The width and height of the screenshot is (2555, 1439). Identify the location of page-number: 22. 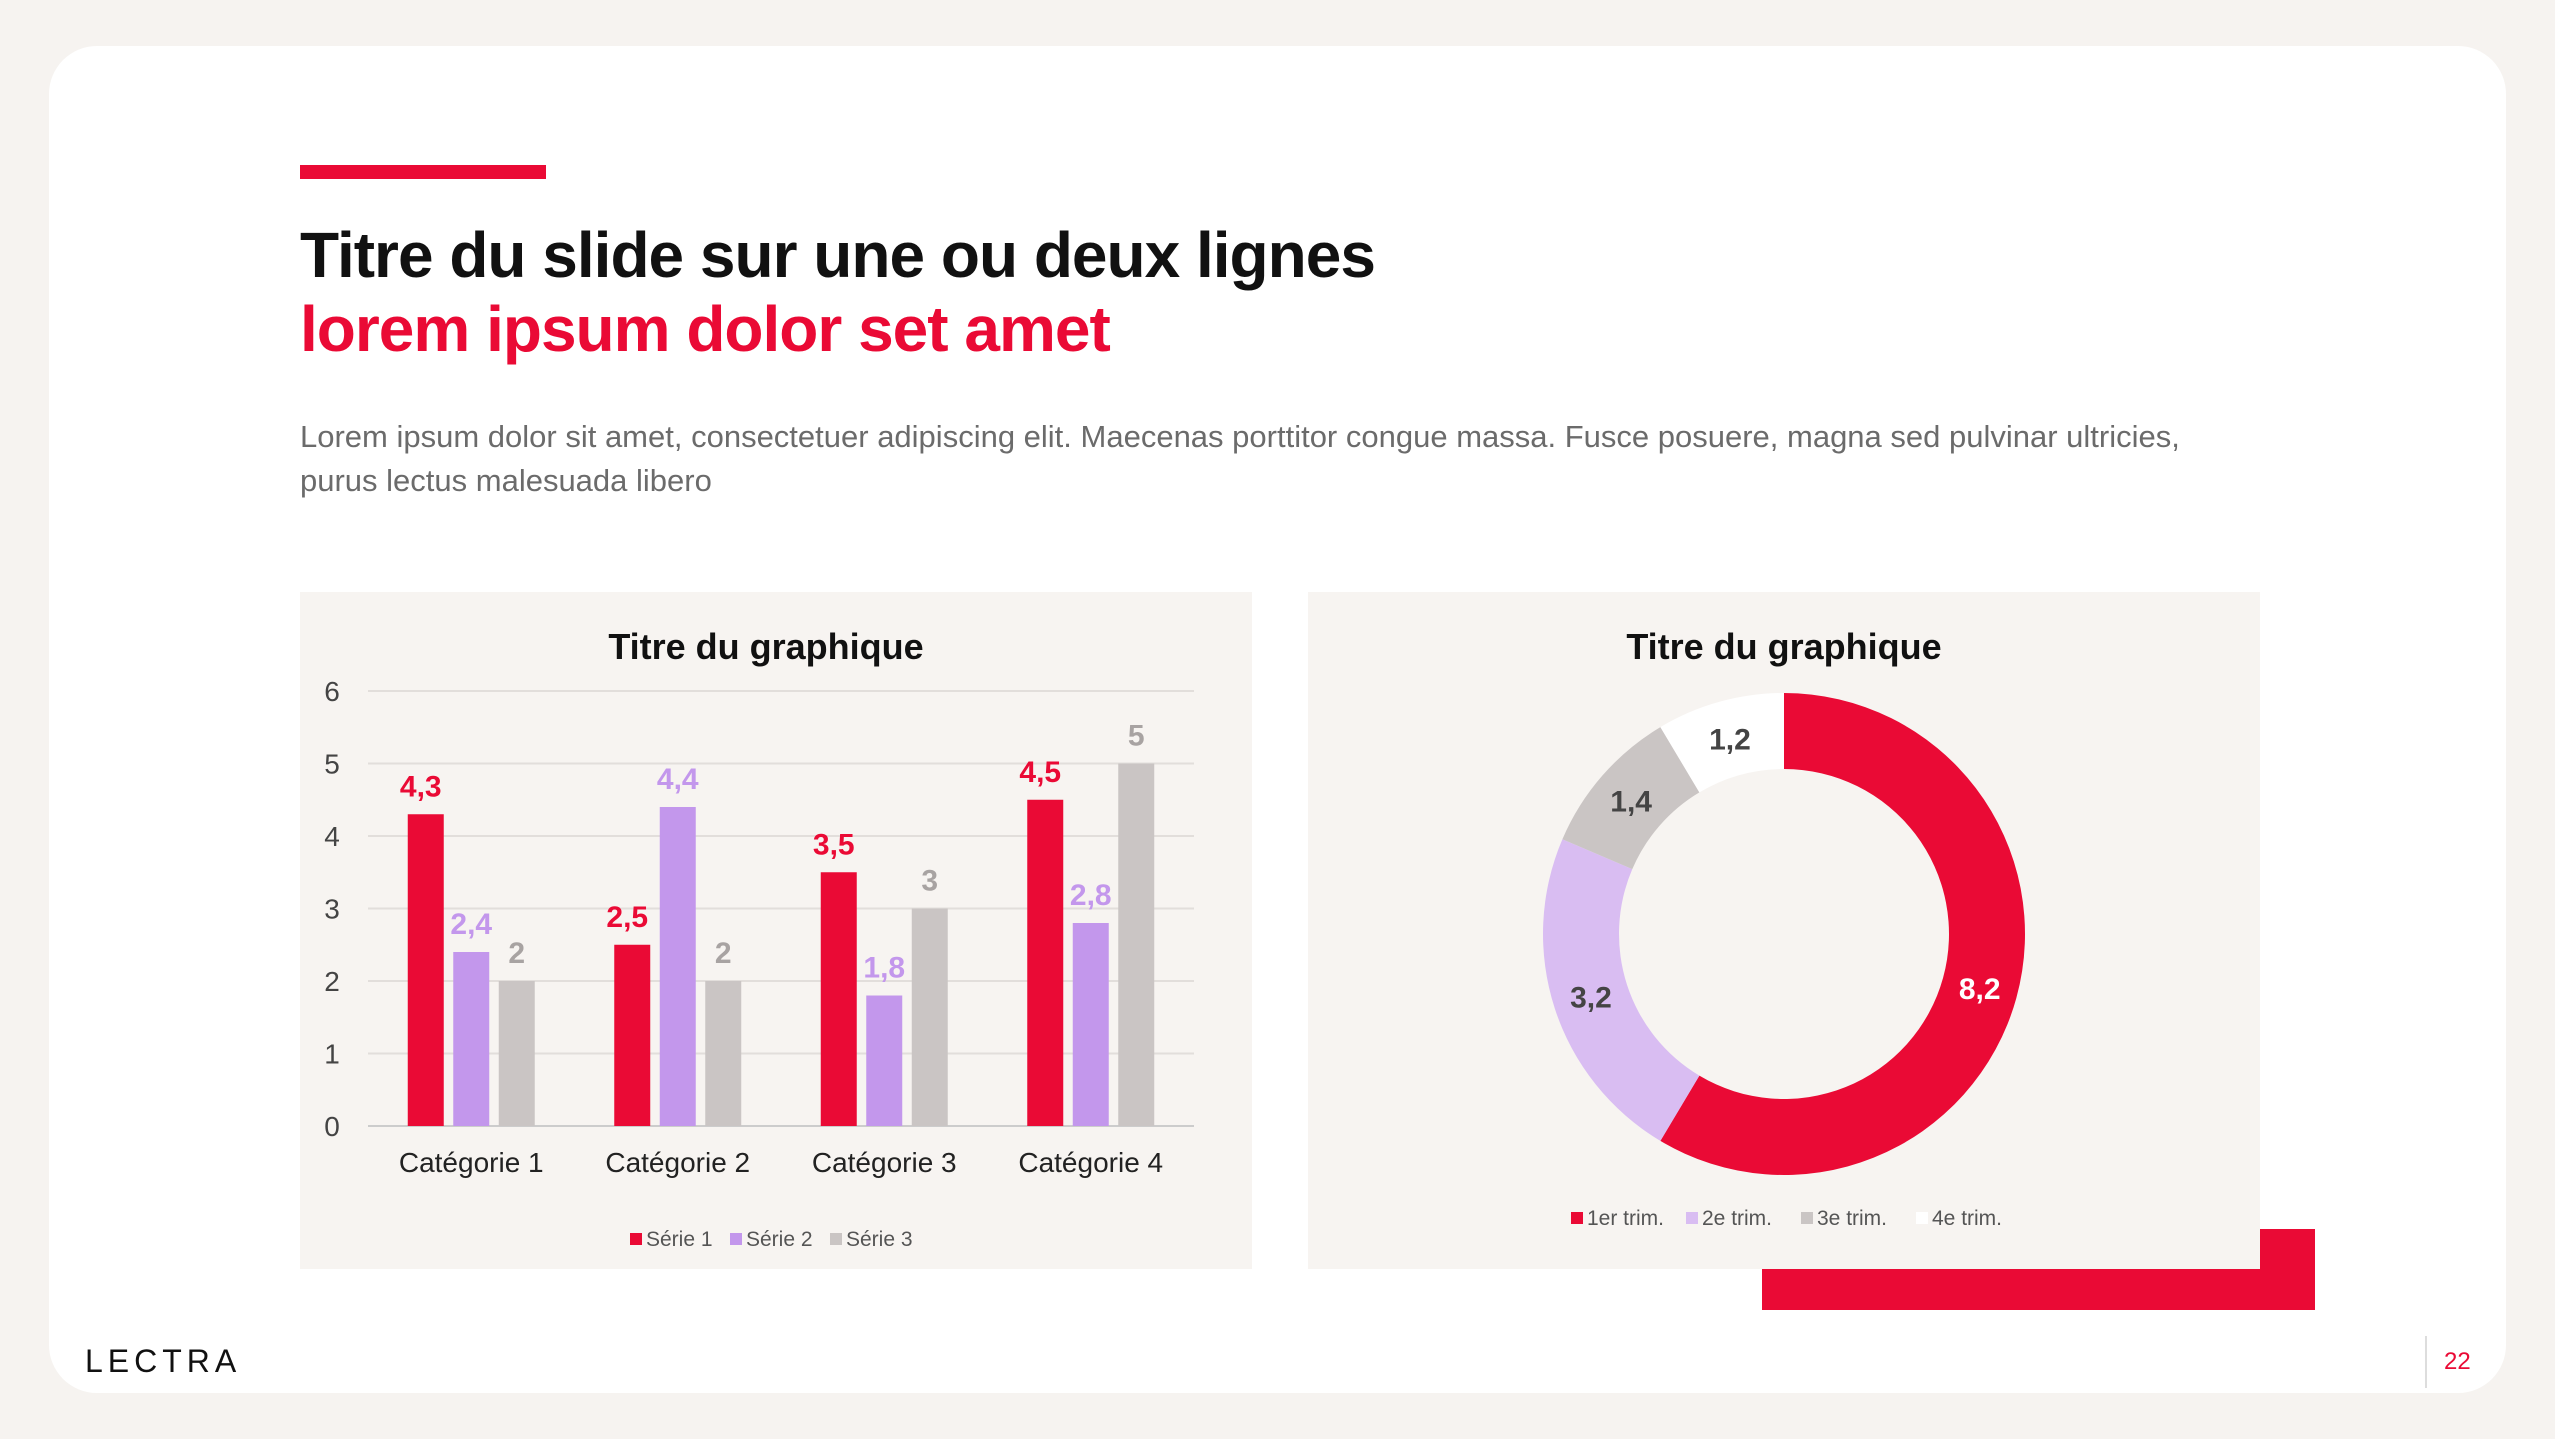
(2457, 1361).